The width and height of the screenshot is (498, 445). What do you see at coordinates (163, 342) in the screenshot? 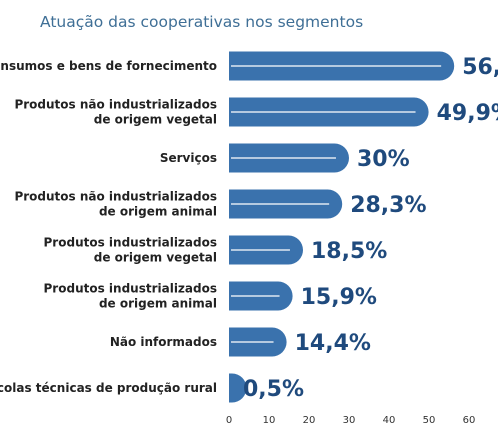
I see `category-label: Não informados` at bounding box center [163, 342].